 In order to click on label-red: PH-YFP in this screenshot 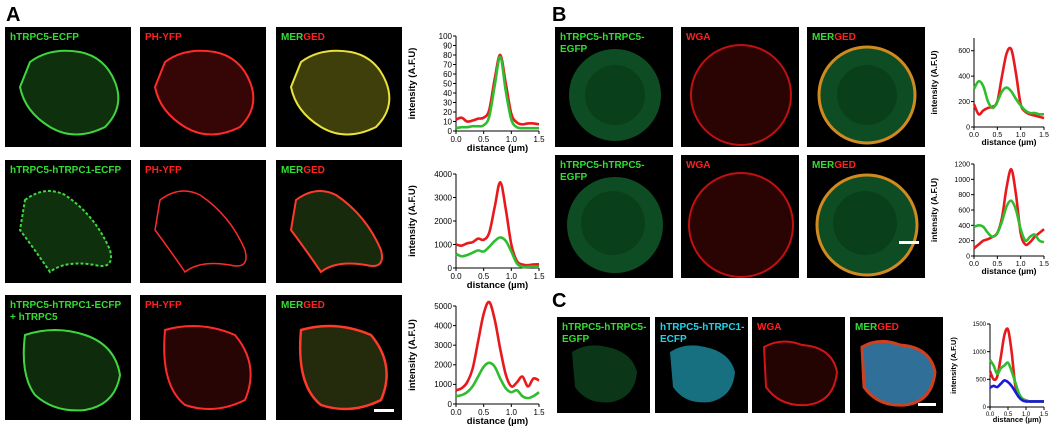, I will do `click(163, 170)`.